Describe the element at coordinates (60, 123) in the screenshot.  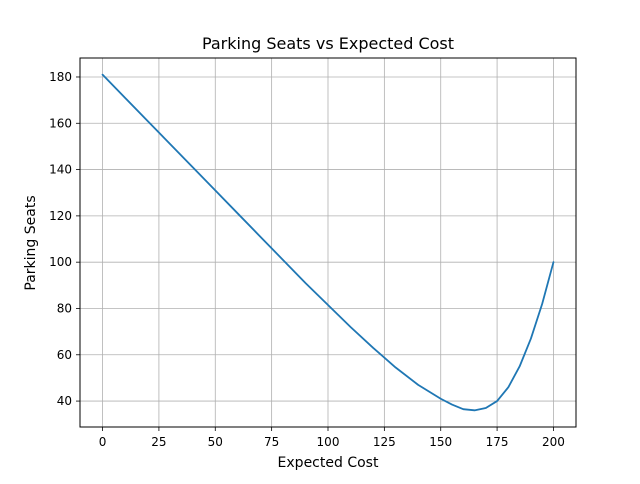
I see `y-tick-label: 160` at that location.